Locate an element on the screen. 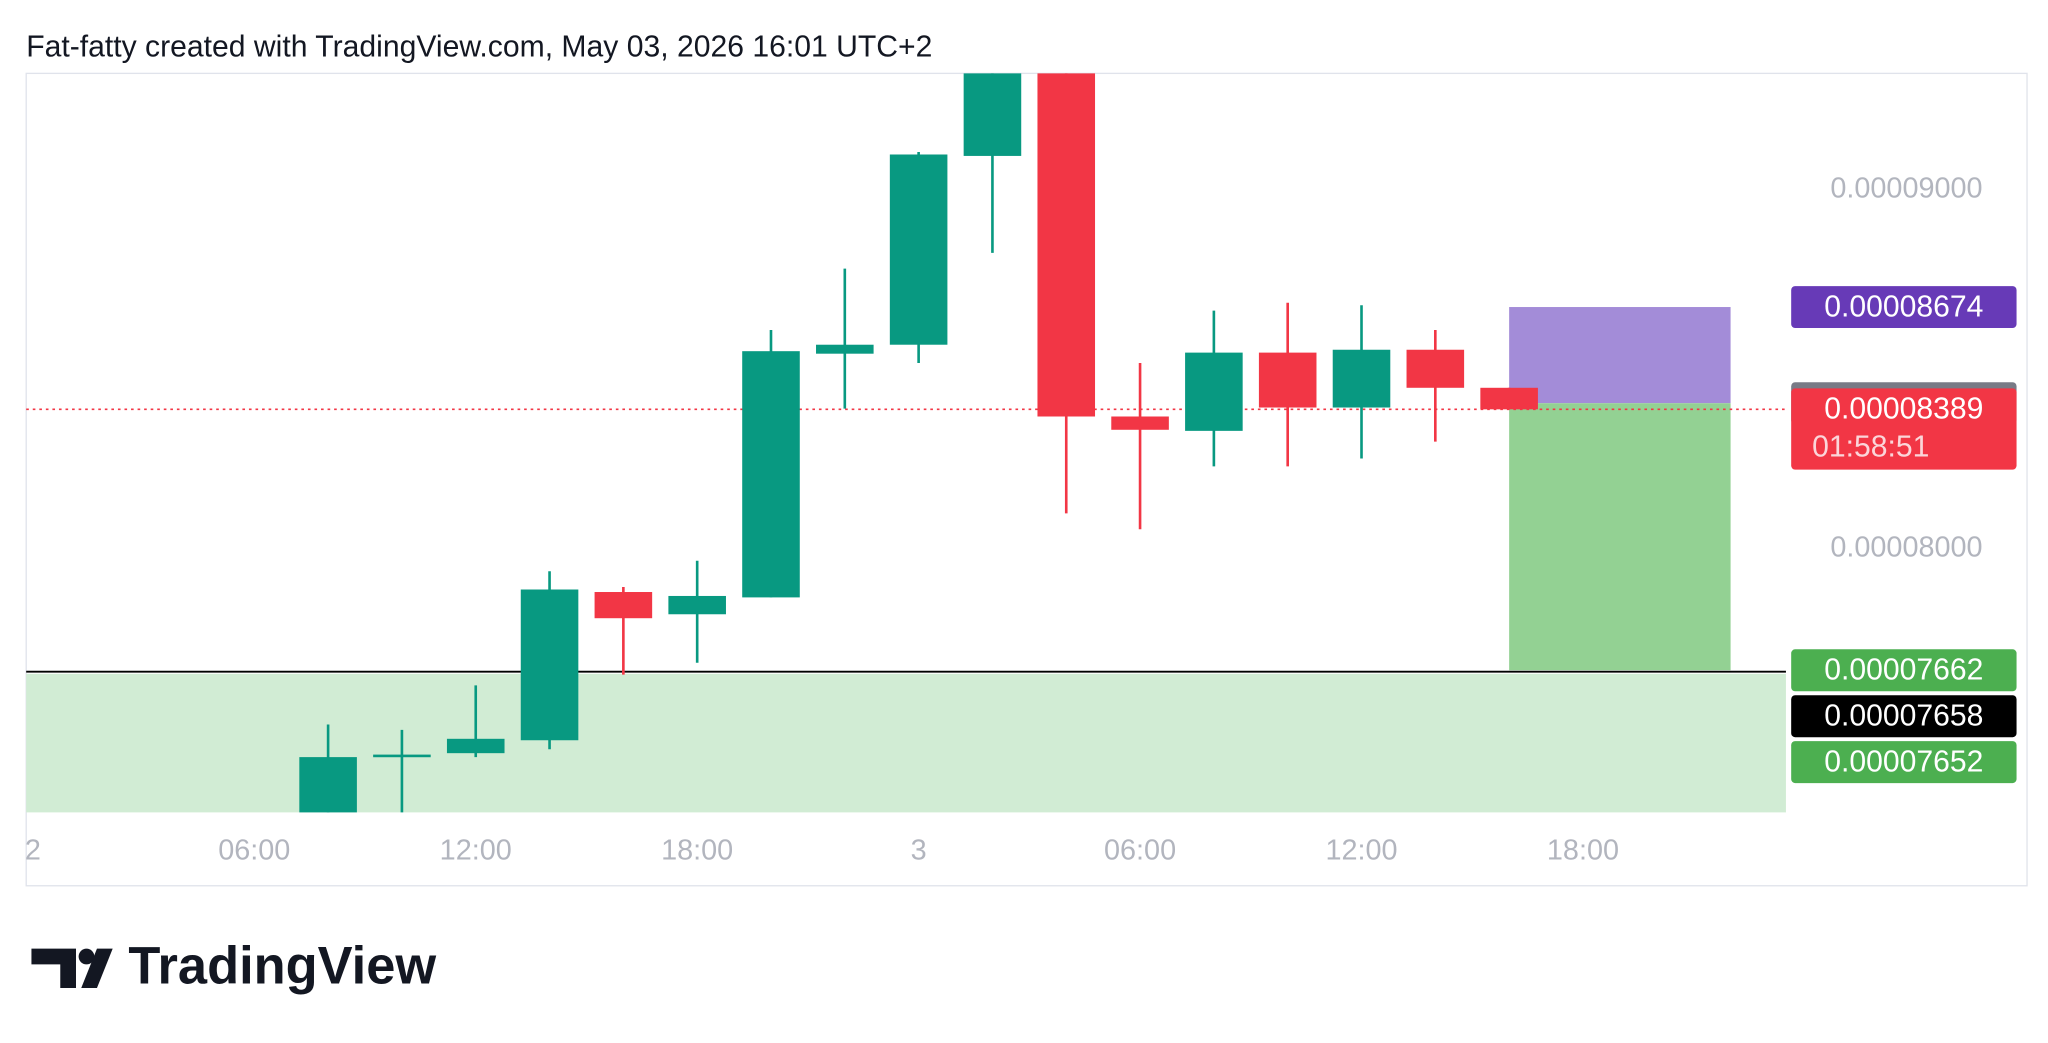 The height and width of the screenshot is (1043, 2048). line-label-box is located at coordinates (1904, 716).